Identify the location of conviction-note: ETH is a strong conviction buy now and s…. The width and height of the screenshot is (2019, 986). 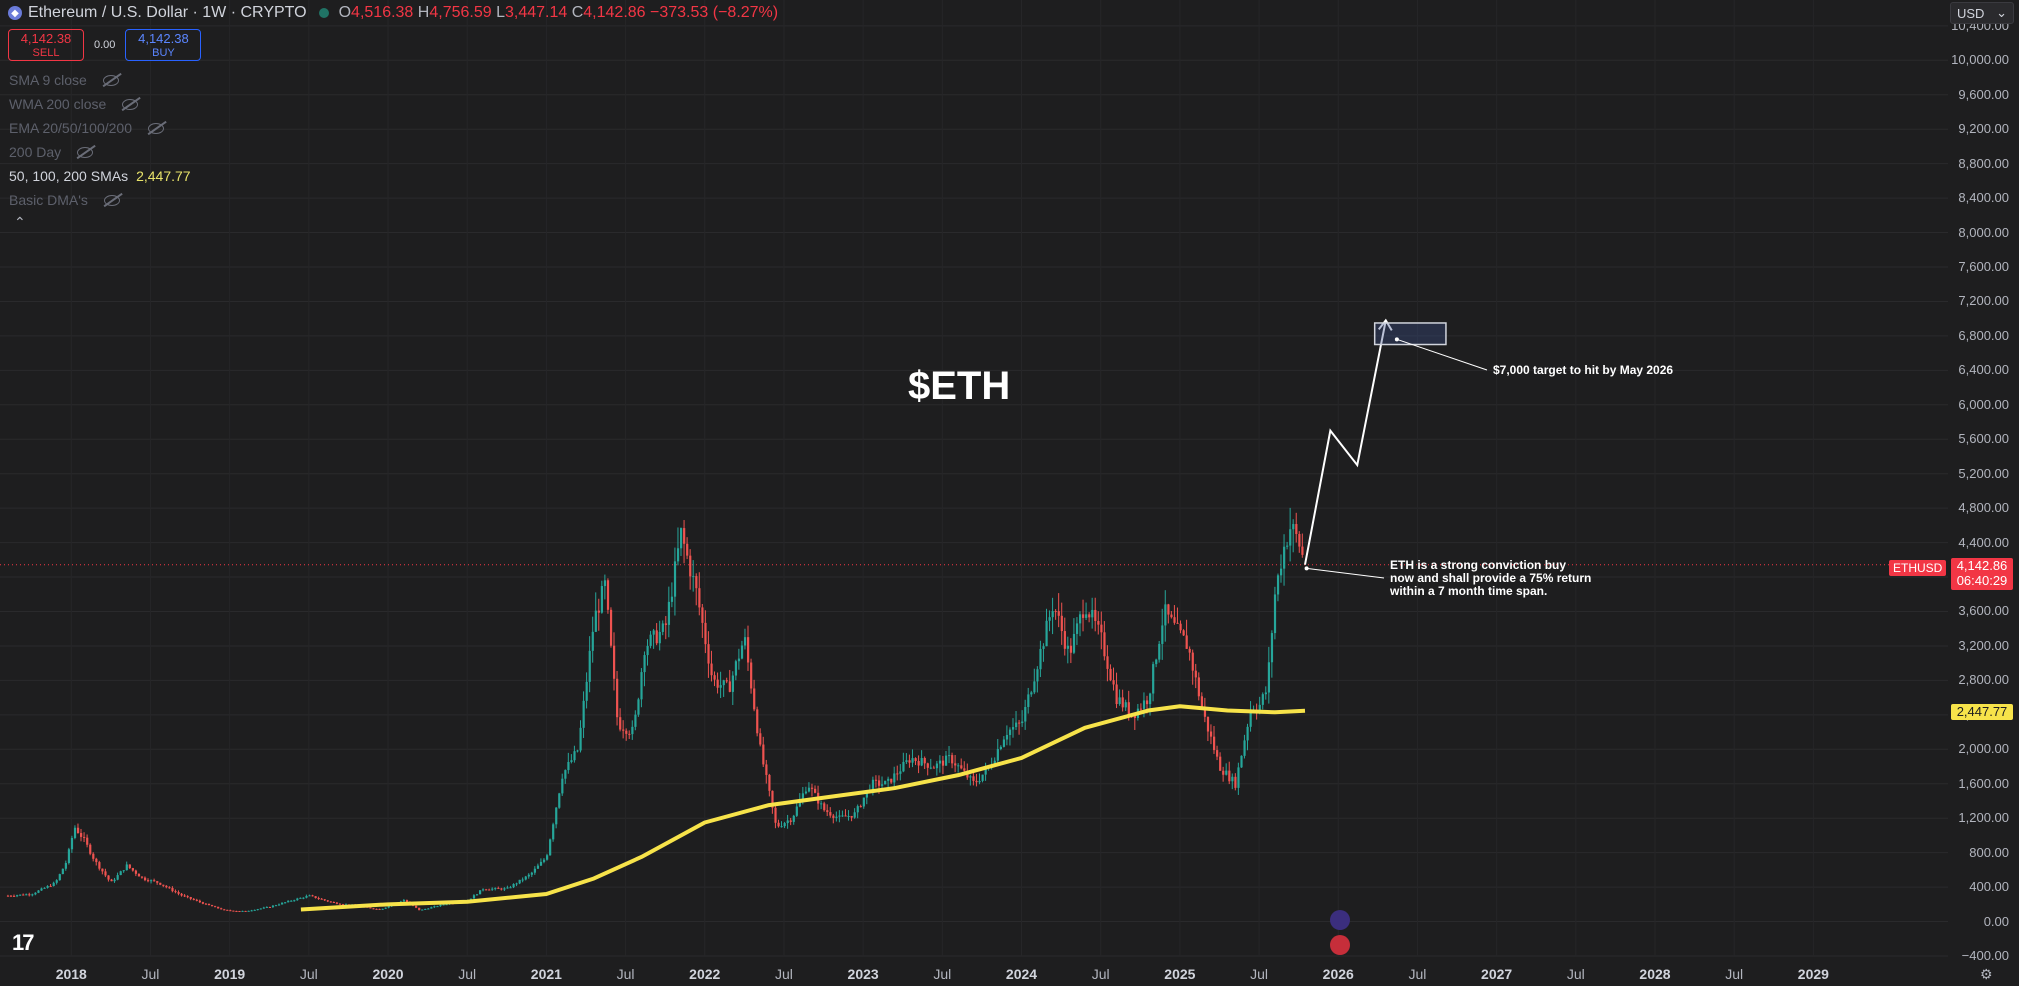
(1490, 578).